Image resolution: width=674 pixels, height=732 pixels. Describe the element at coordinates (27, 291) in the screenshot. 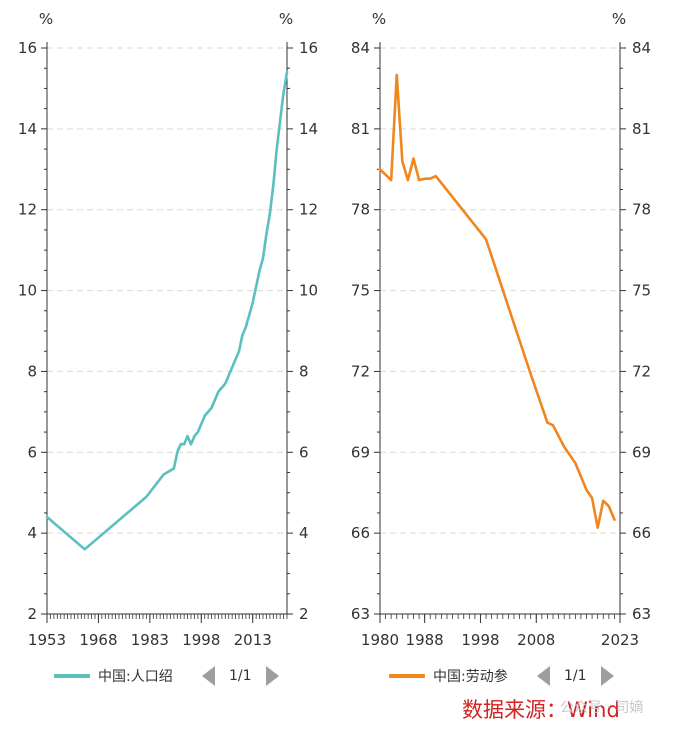

I see `chart-1-y-tick-label-left: 10` at that location.